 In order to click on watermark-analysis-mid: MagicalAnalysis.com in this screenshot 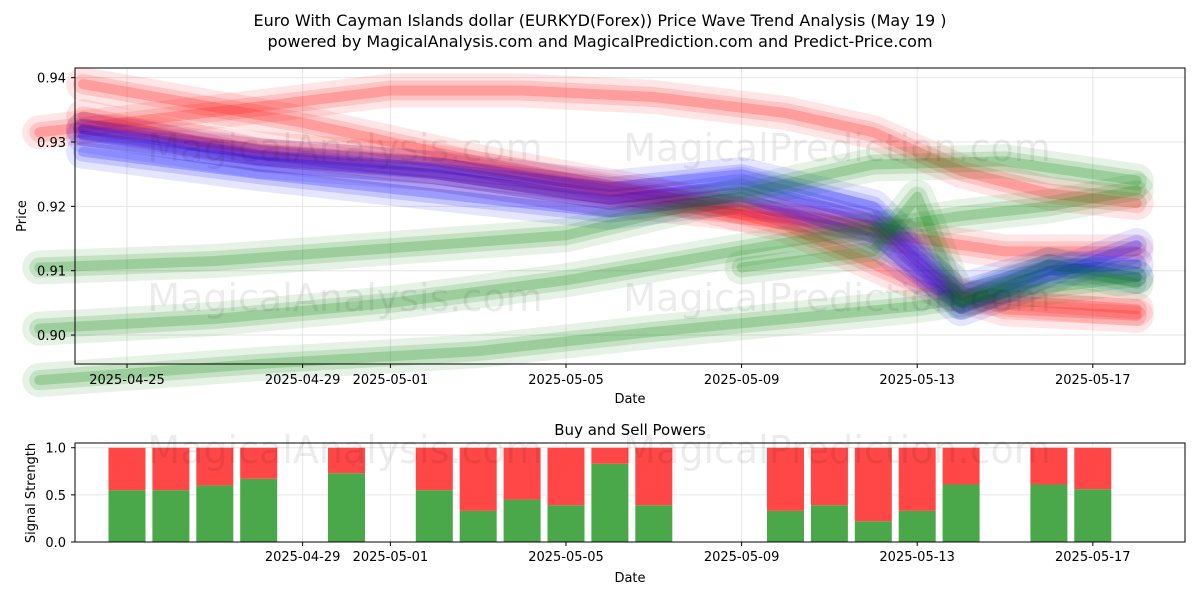, I will do `click(344, 298)`.